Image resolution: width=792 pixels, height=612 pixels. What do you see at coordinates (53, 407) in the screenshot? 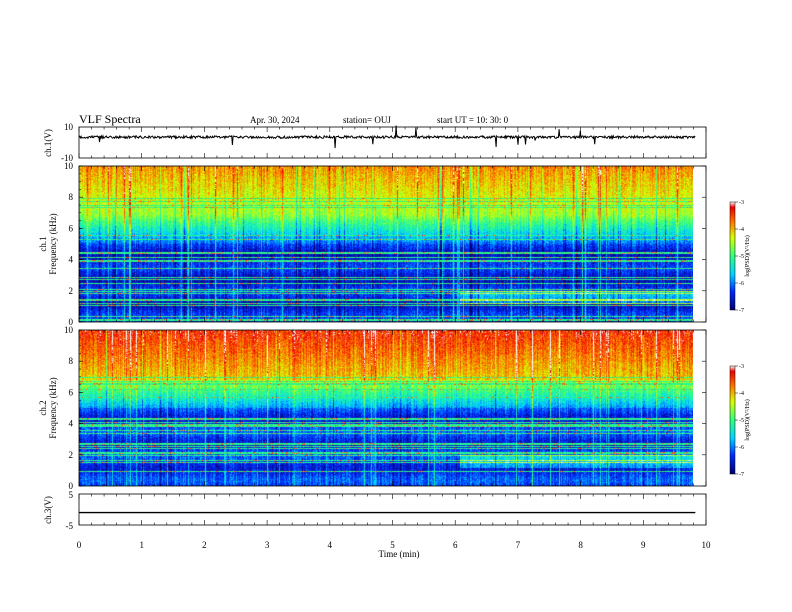
I see `ch2-spectrogram-ylabel-frequency: Frequency (kHz)` at bounding box center [53, 407].